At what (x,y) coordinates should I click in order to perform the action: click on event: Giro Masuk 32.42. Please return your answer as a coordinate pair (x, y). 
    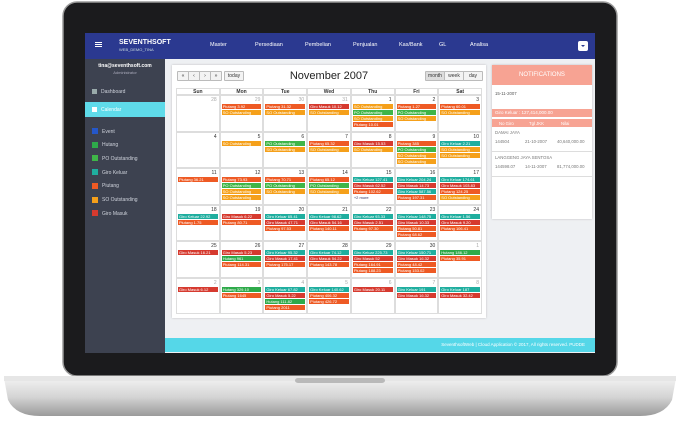
    Looking at the image, I should click on (460, 295).